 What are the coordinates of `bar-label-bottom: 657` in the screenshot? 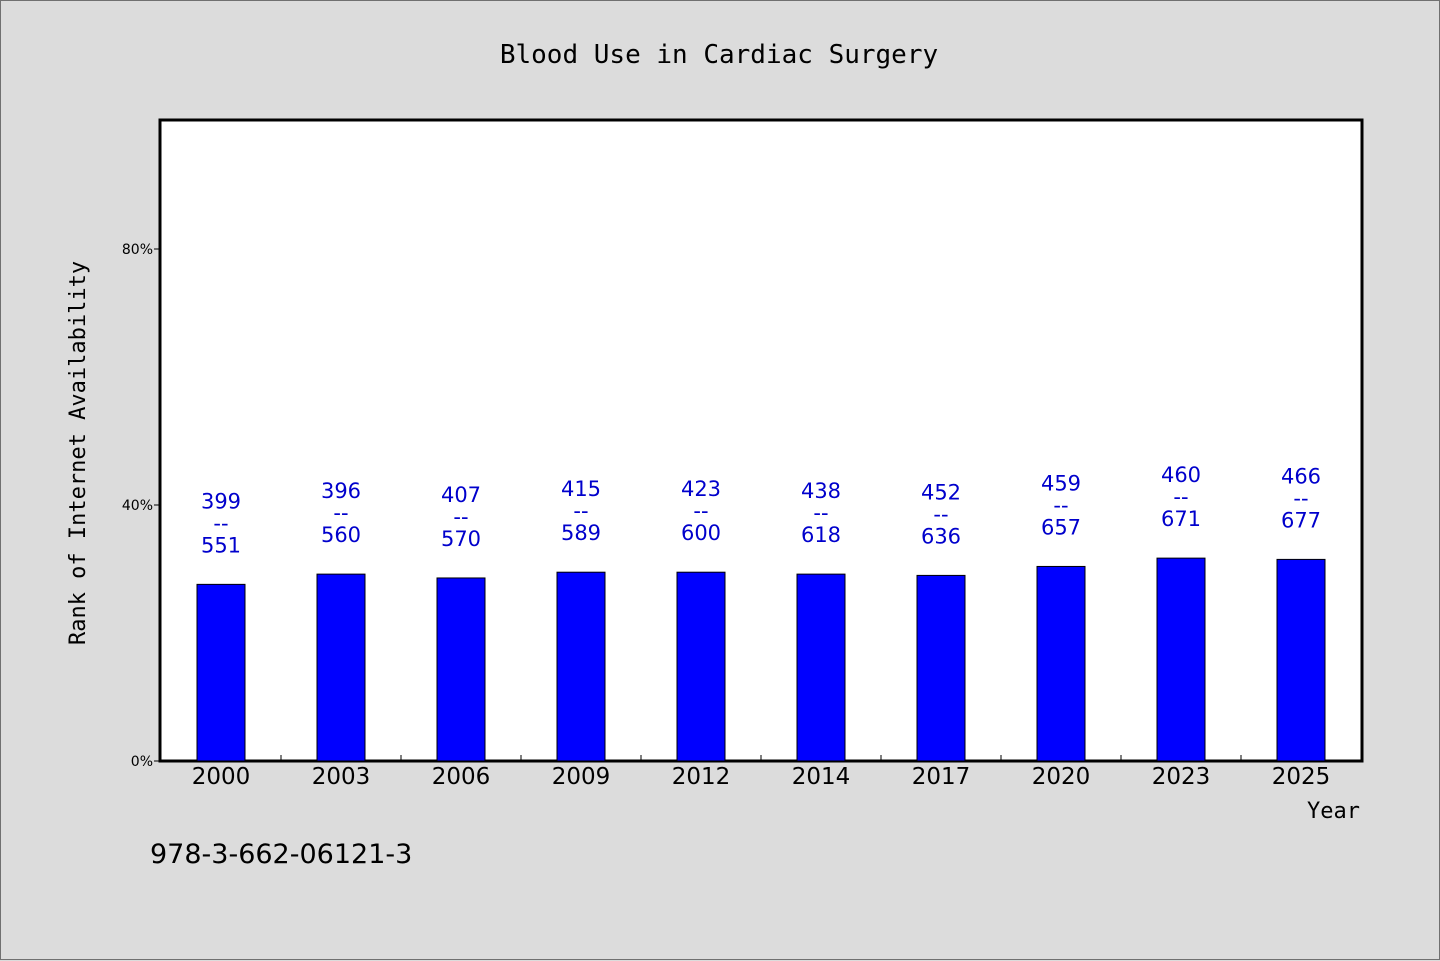 It's located at (1061, 527).